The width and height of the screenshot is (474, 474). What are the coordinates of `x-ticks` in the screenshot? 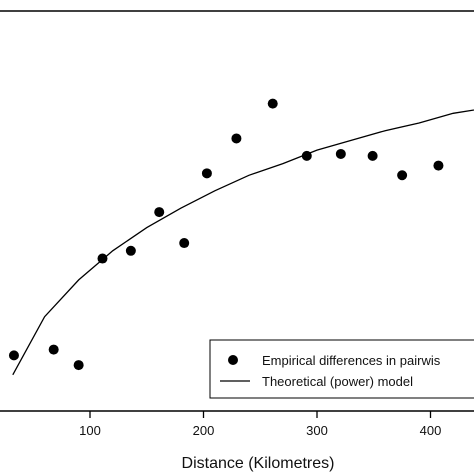 It's located at (260, 414).